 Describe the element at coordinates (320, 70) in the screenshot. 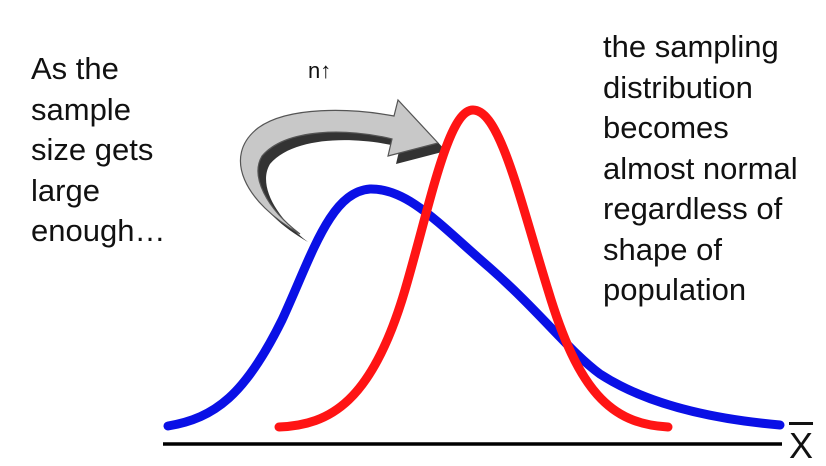

I see `arrow-label: n↑` at that location.